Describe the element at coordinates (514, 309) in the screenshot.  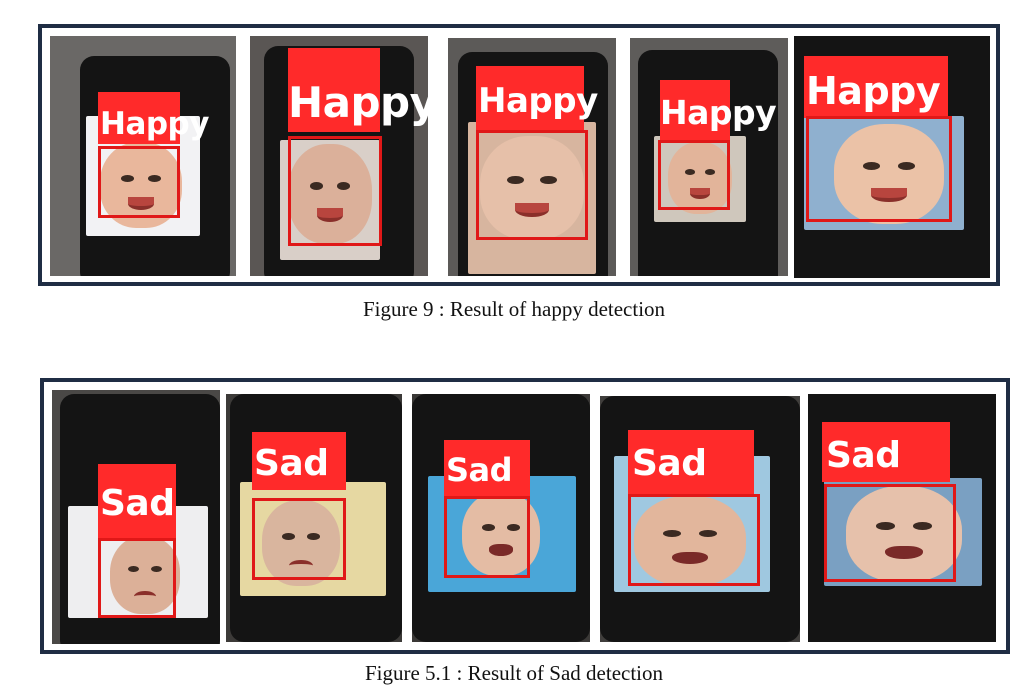
I see `figure-caption: Figure 9 : Result of happy detection` at that location.